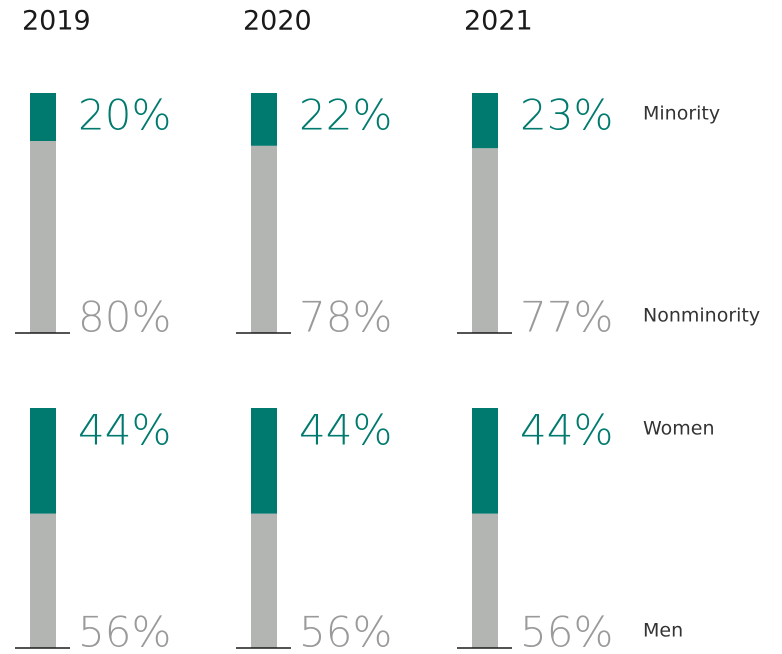 The image size is (782, 654). Describe the element at coordinates (56, 21) in the screenshot. I see `year-label: 2019` at that location.